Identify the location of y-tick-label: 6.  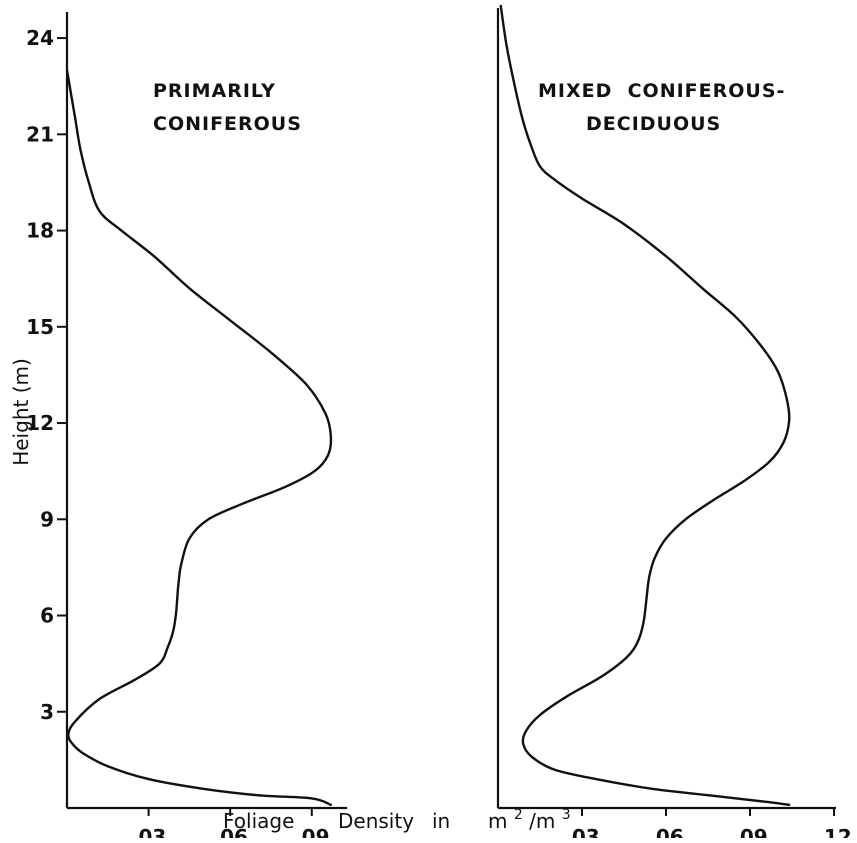
(47, 616).